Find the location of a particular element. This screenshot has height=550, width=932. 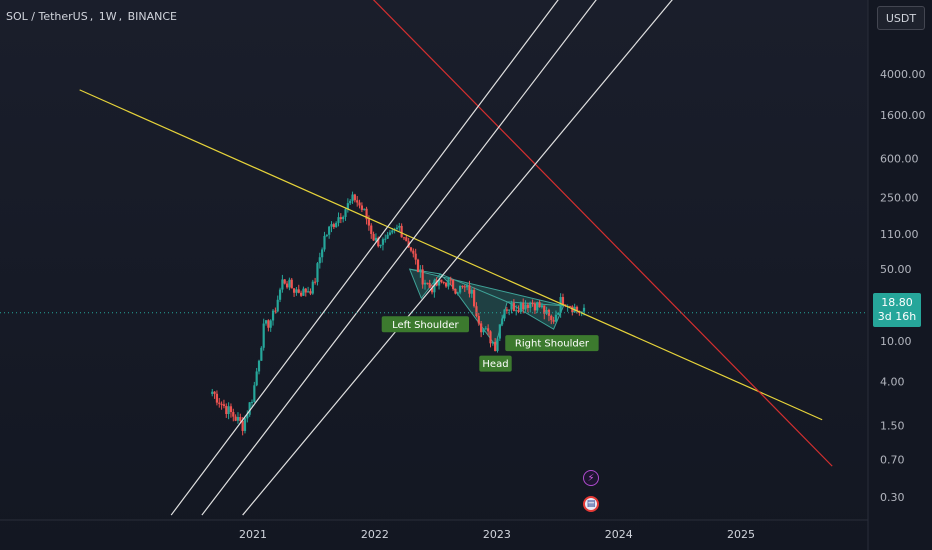

us-flag-icon: ▤ is located at coordinates (591, 504).